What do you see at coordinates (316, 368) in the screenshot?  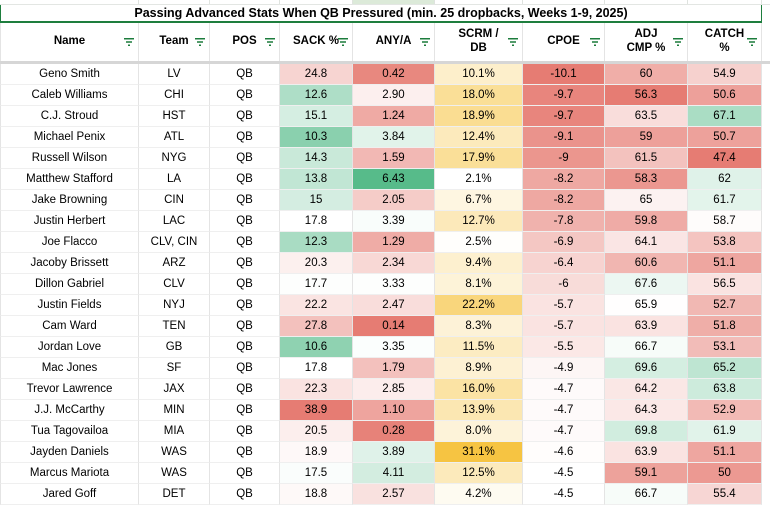 I see `cell-sack: 17.8` at bounding box center [316, 368].